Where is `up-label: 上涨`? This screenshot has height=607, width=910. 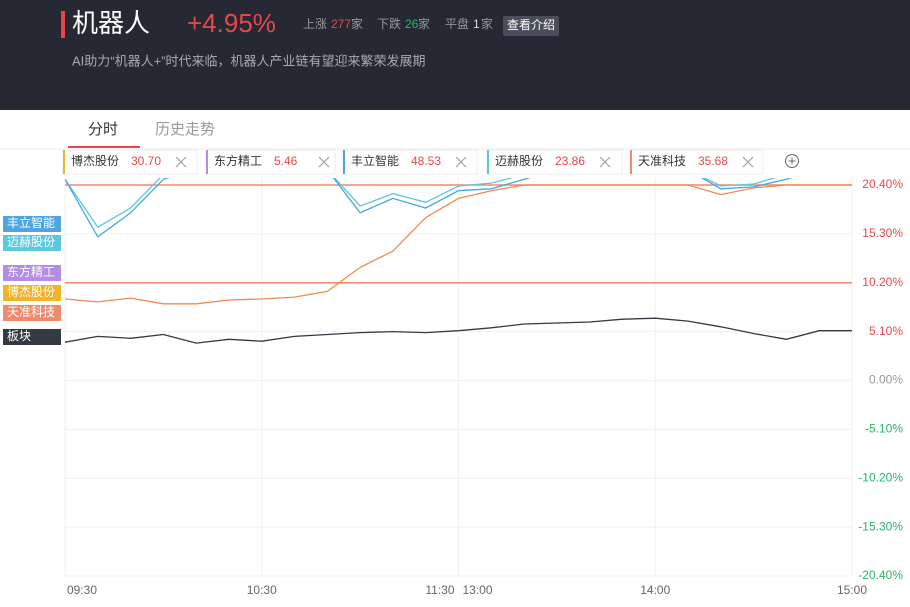
up-label: 上涨 is located at coordinates (315, 23).